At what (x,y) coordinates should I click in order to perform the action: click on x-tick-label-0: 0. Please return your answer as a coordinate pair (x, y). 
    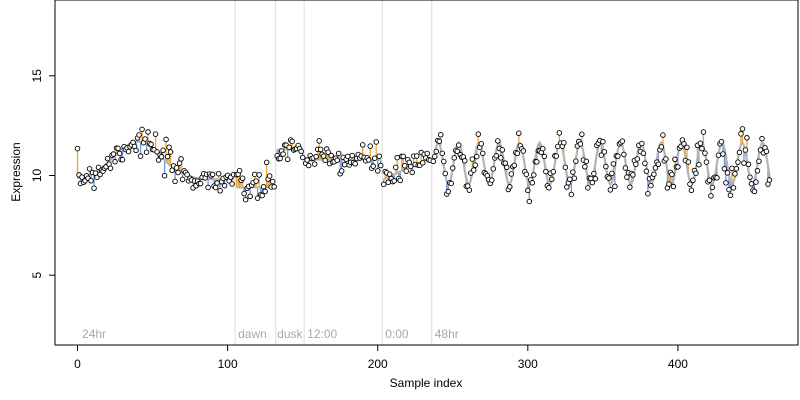
    Looking at the image, I should click on (77, 364).